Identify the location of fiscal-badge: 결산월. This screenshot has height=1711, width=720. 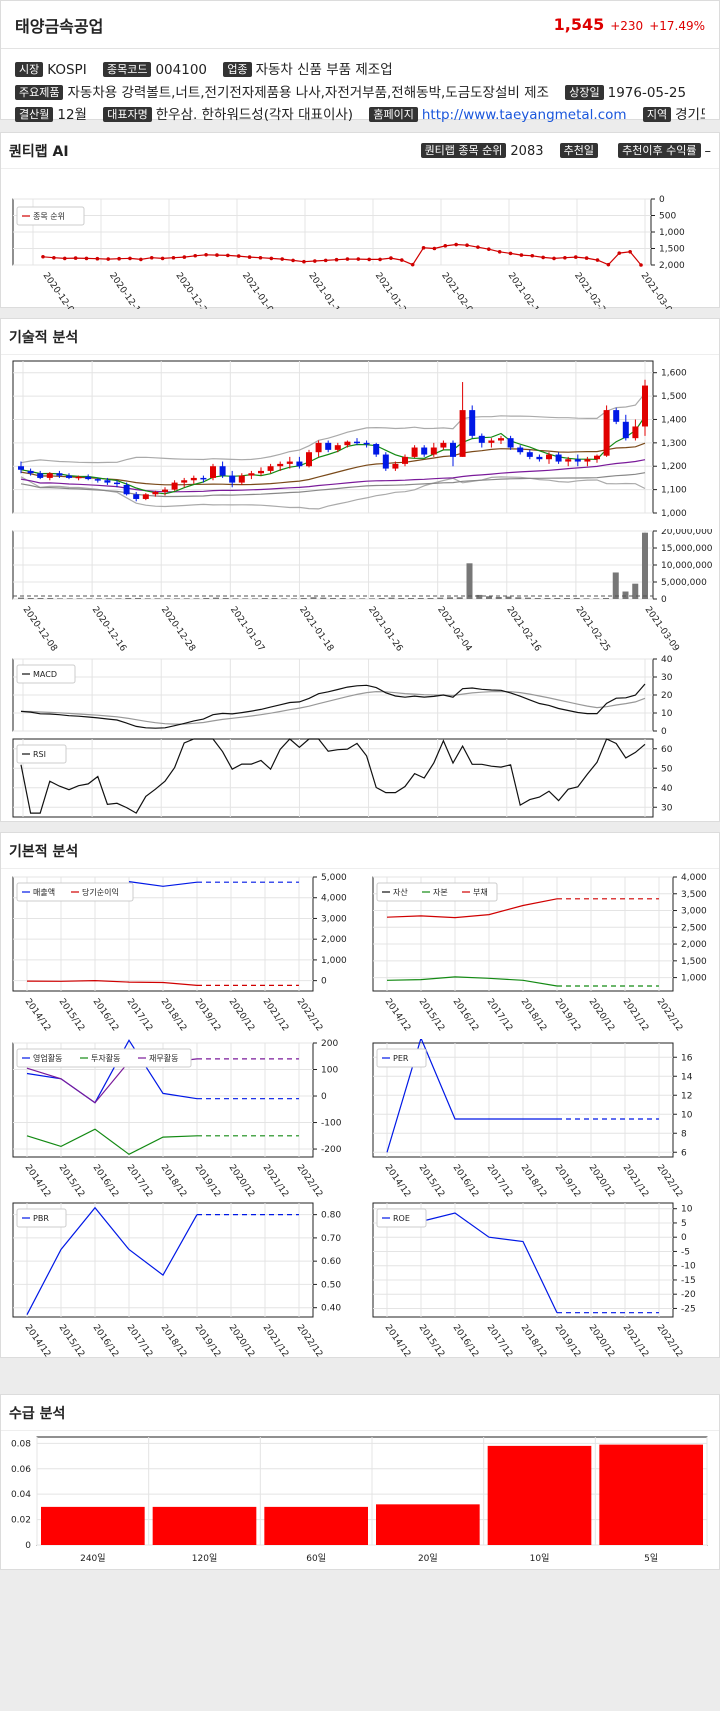
(34, 114).